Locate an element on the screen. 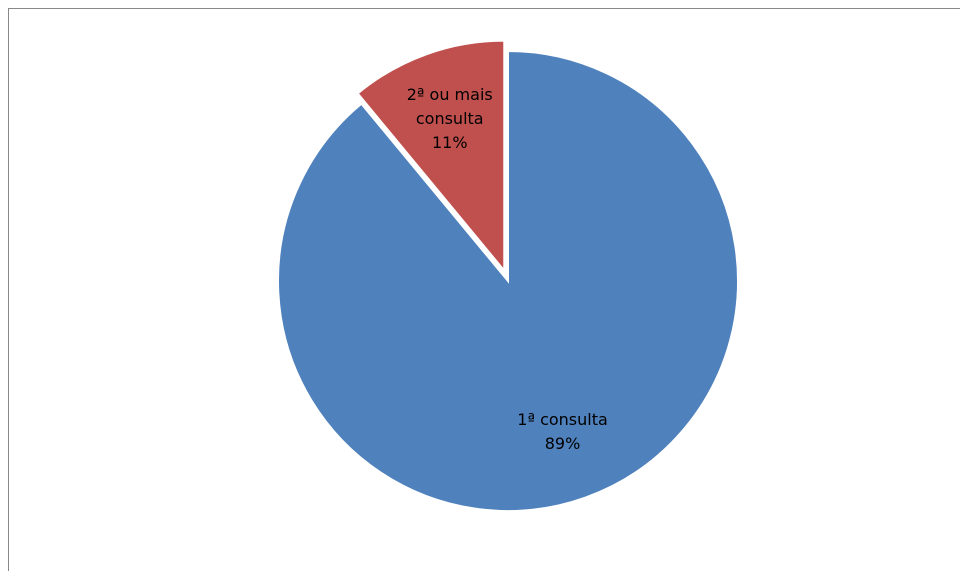 The image size is (960, 571). pie-slice is located at coordinates (431, 156).